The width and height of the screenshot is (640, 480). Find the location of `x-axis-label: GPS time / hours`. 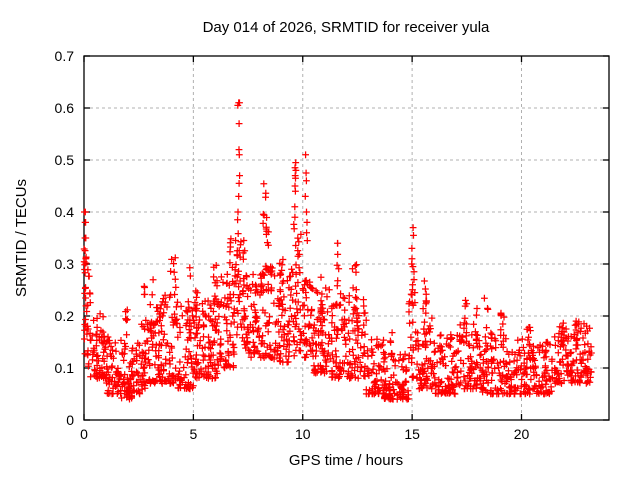

x-axis-label: GPS time / hours is located at coordinates (346, 460).